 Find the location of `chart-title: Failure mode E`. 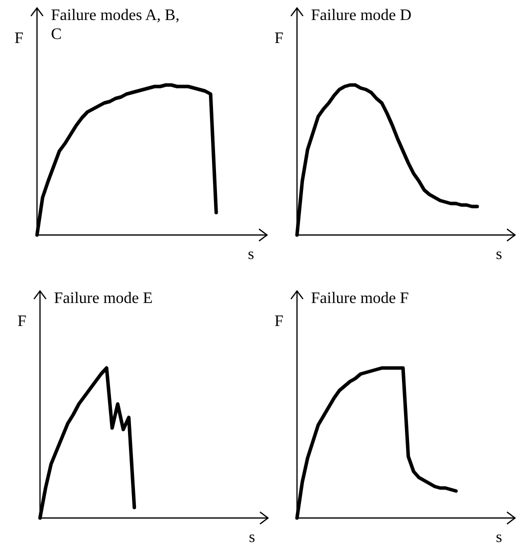

chart-title: Failure mode E is located at coordinates (103, 298).